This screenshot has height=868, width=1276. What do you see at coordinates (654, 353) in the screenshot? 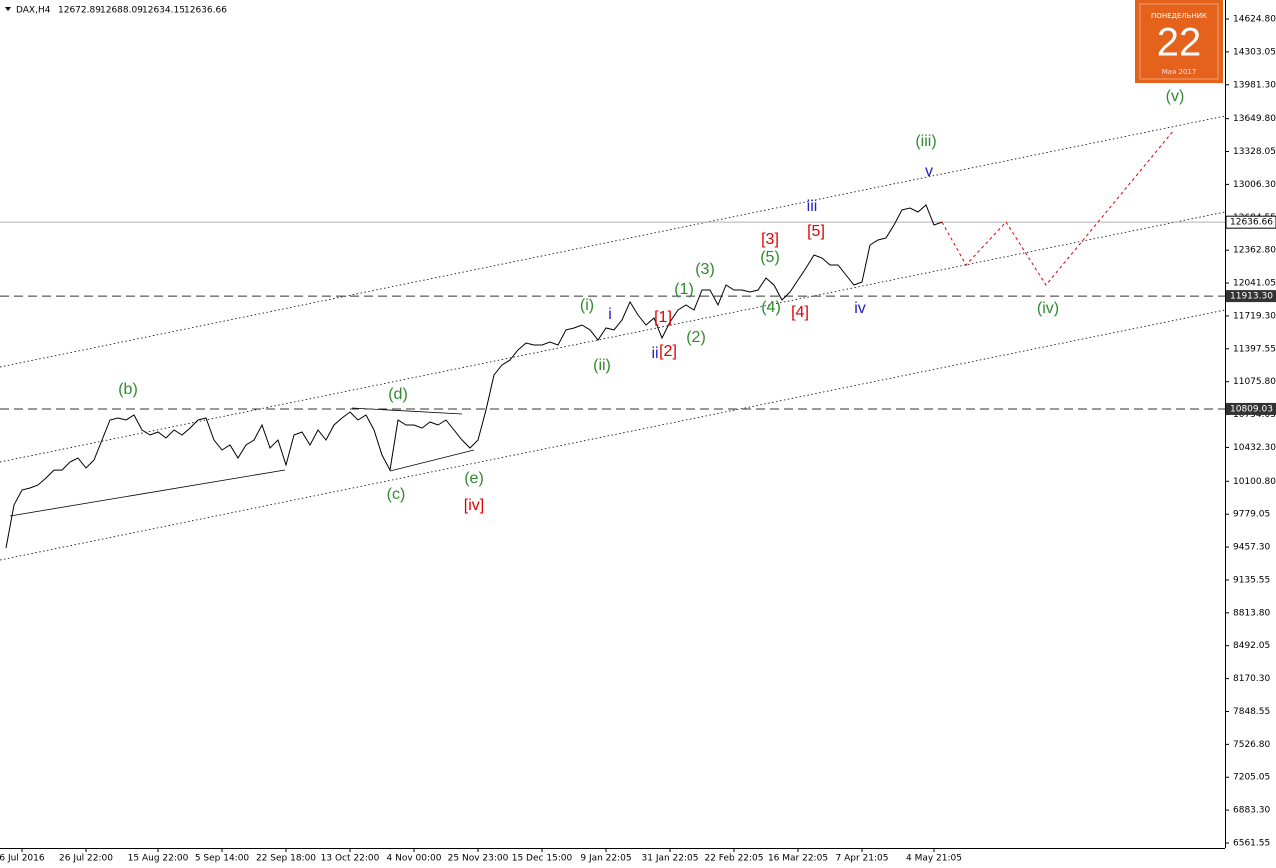
I see `wave-label: ii` at bounding box center [654, 353].